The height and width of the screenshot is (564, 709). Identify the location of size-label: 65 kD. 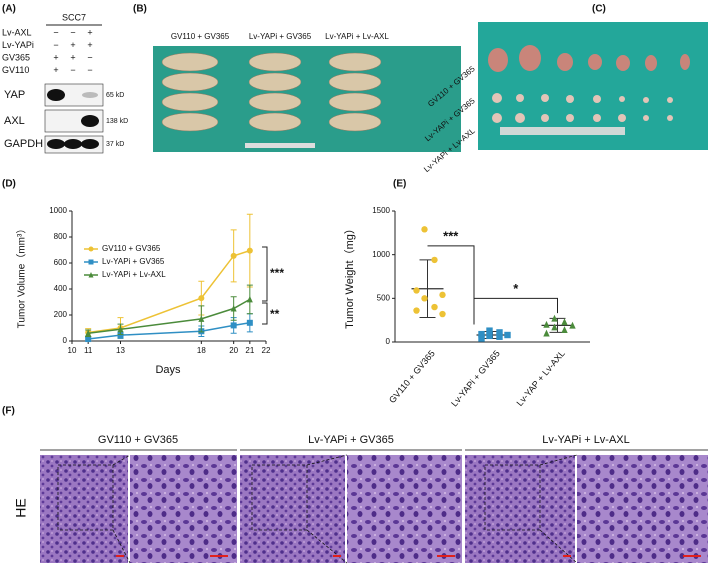
(115, 95).